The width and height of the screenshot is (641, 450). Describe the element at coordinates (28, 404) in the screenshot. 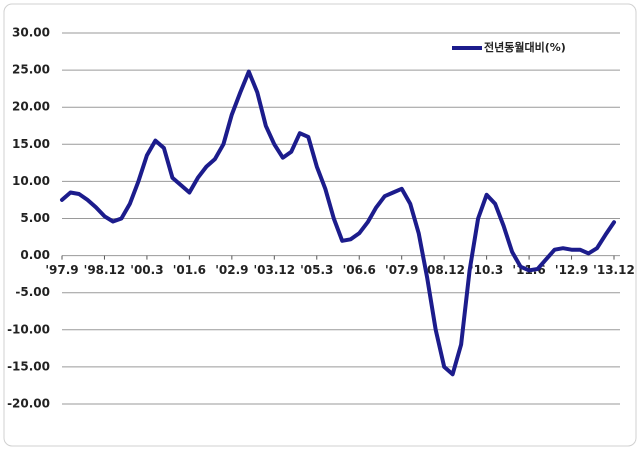

I see `y-tick-label: -20.00` at that location.